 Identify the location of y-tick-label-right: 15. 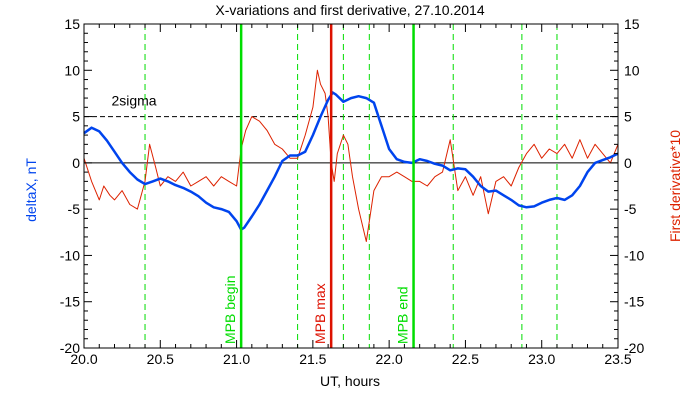
(632, 24).